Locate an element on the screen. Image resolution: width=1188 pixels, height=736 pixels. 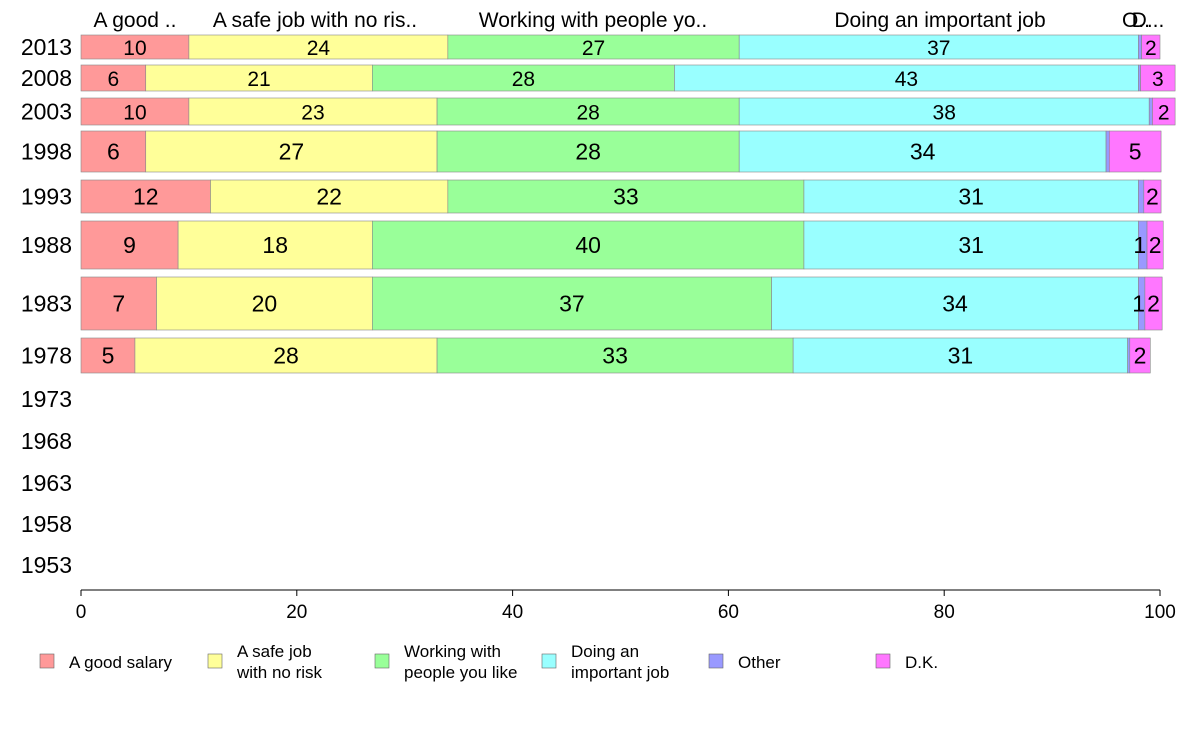
legend-label: Doing an is located at coordinates (605, 651).